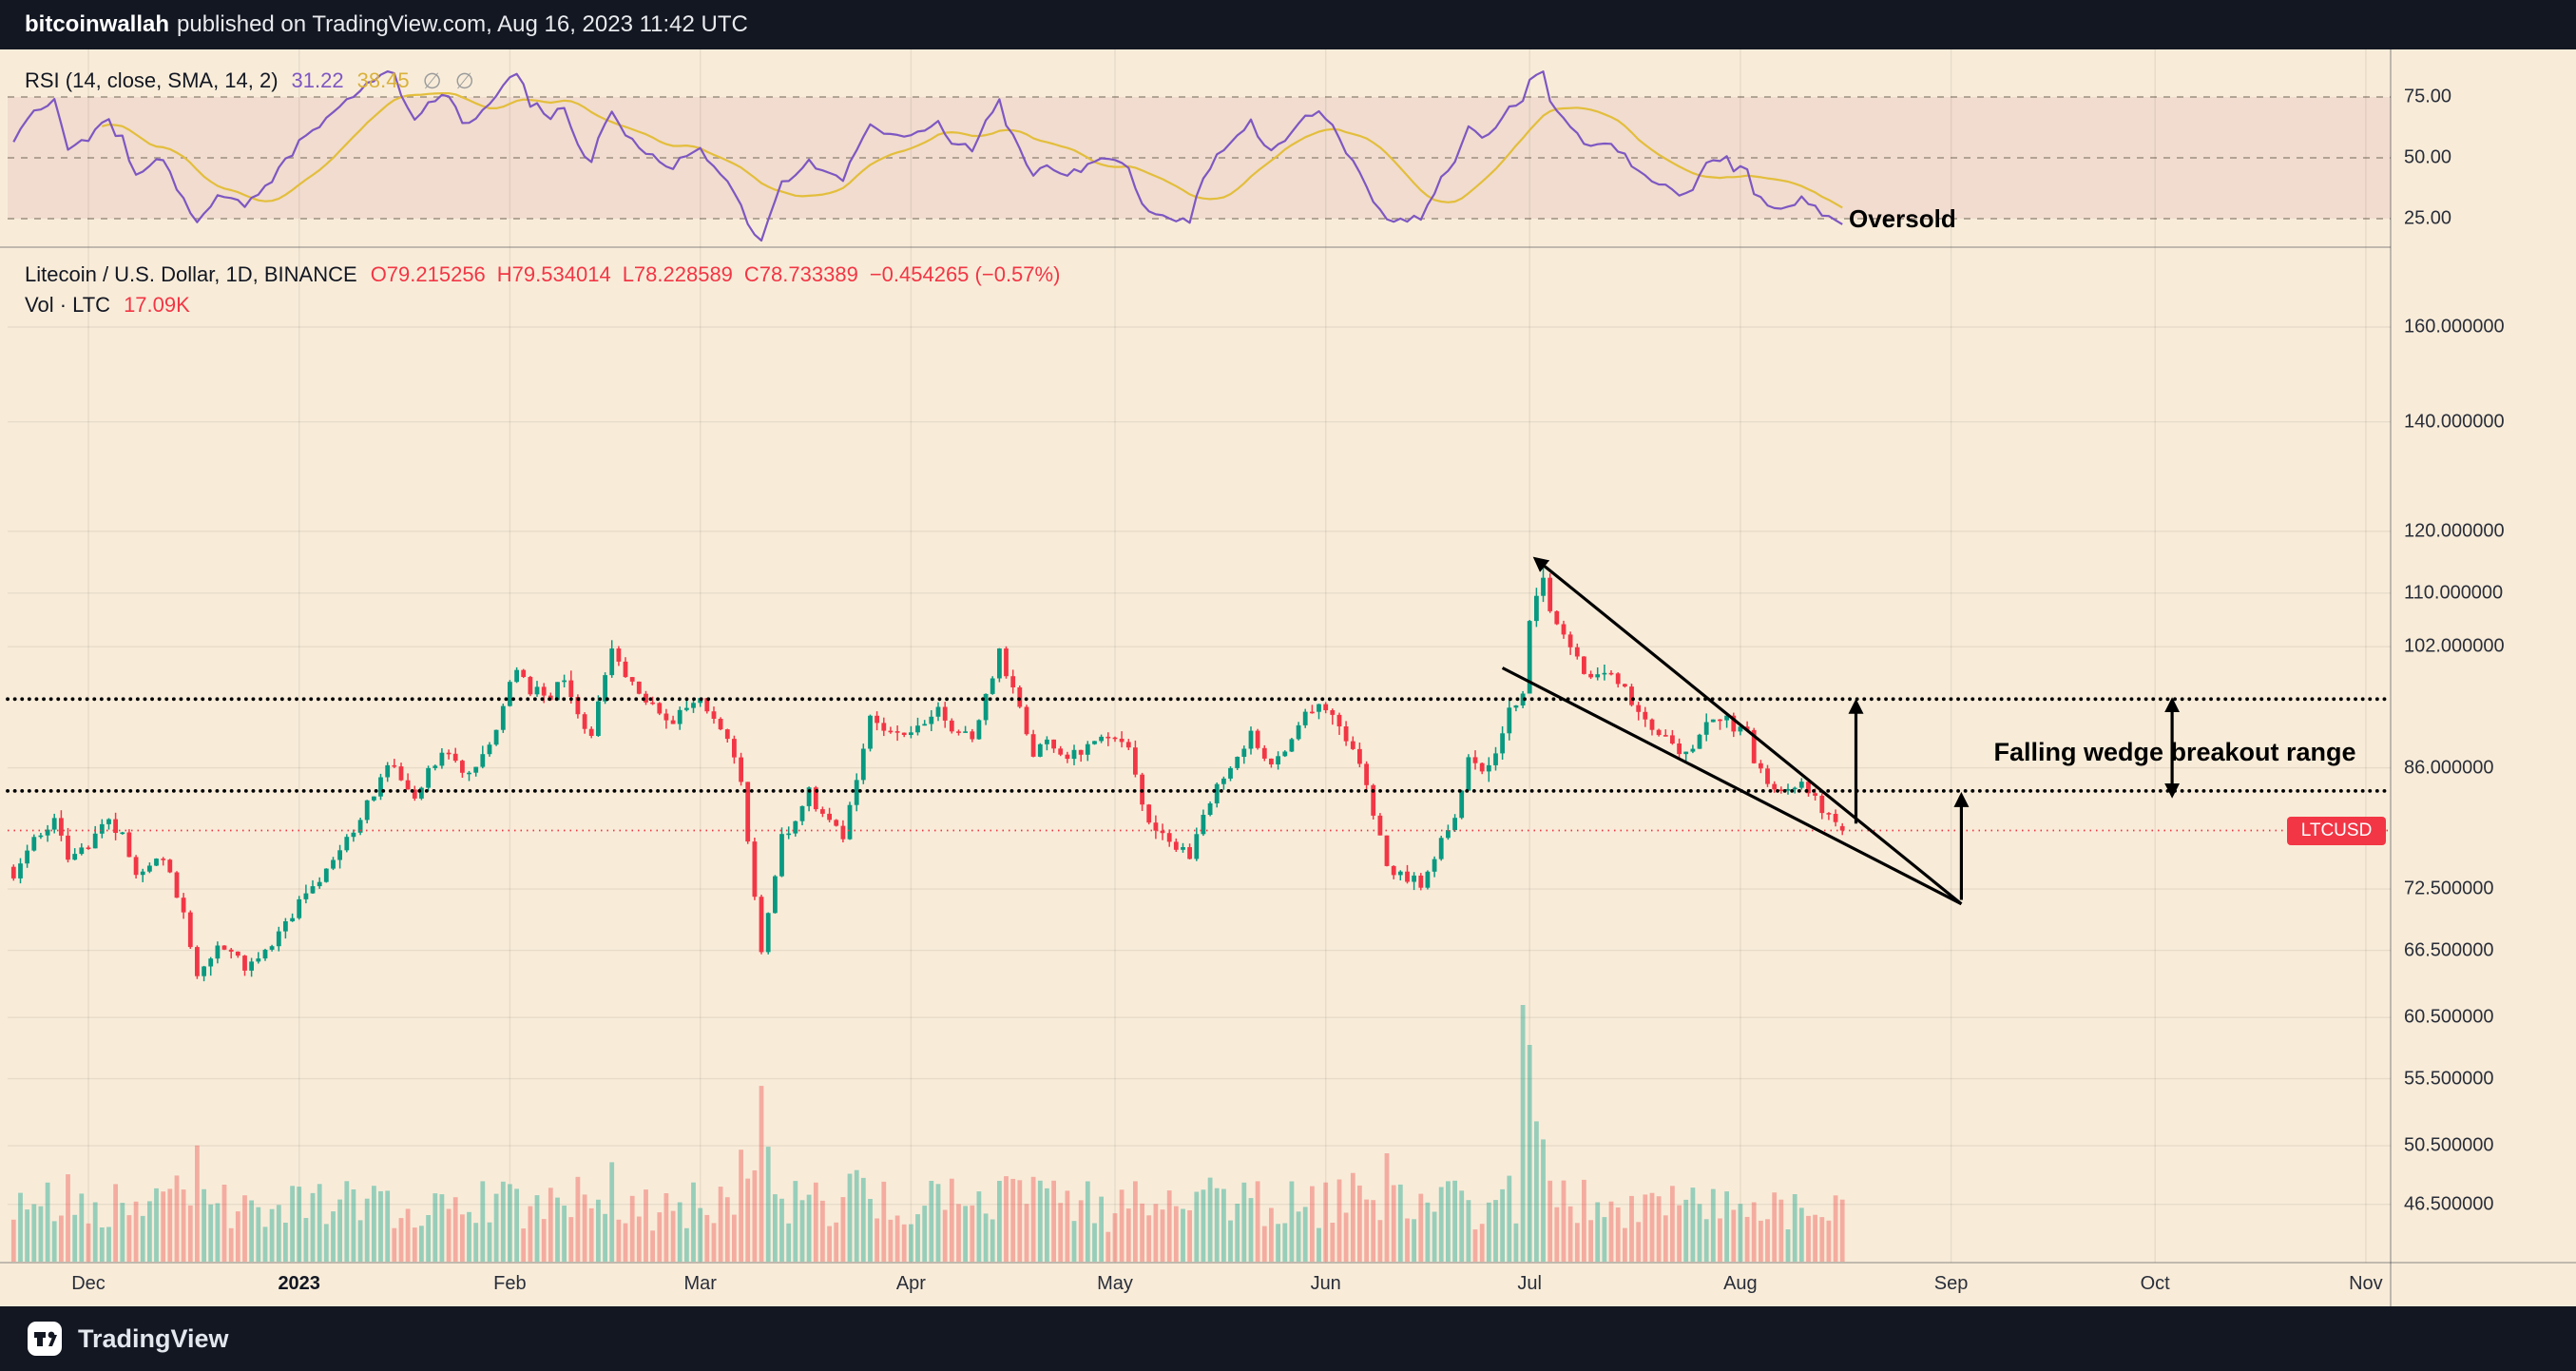 The width and height of the screenshot is (2576, 1371). What do you see at coordinates (2454, 593) in the screenshot?
I see `price-tick-label: 110.000000` at bounding box center [2454, 593].